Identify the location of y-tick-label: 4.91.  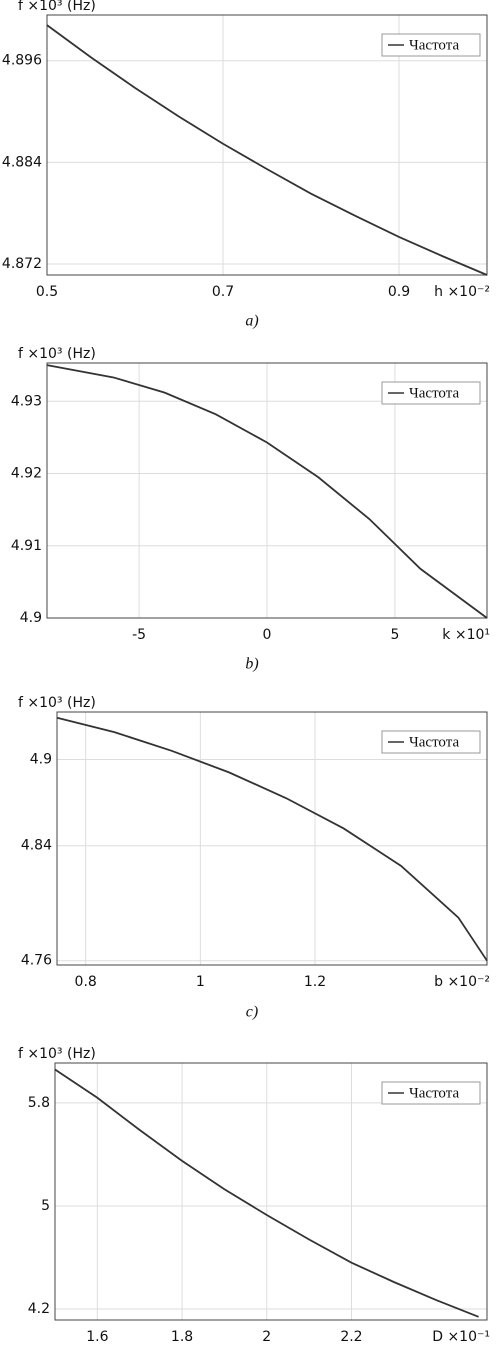
(26, 546).